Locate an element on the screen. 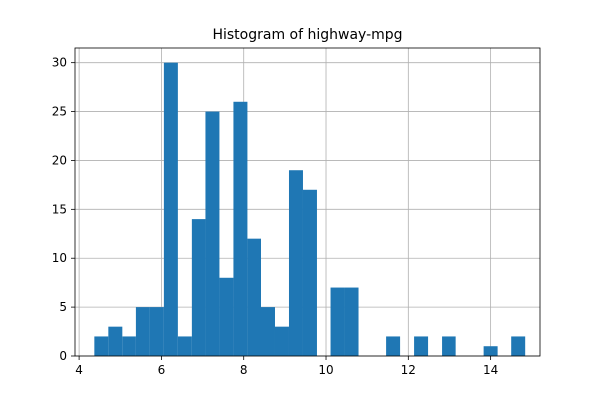  x-tick-label: 12 is located at coordinates (408, 370).